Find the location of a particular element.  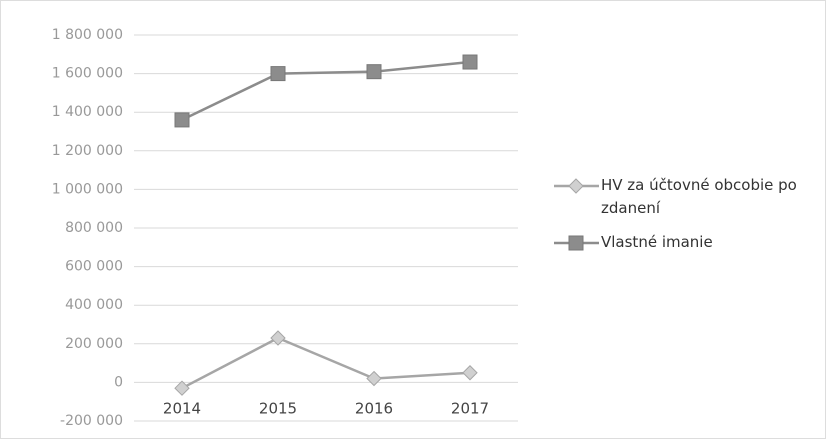

y-tick-label: 0 is located at coordinates (118, 382).